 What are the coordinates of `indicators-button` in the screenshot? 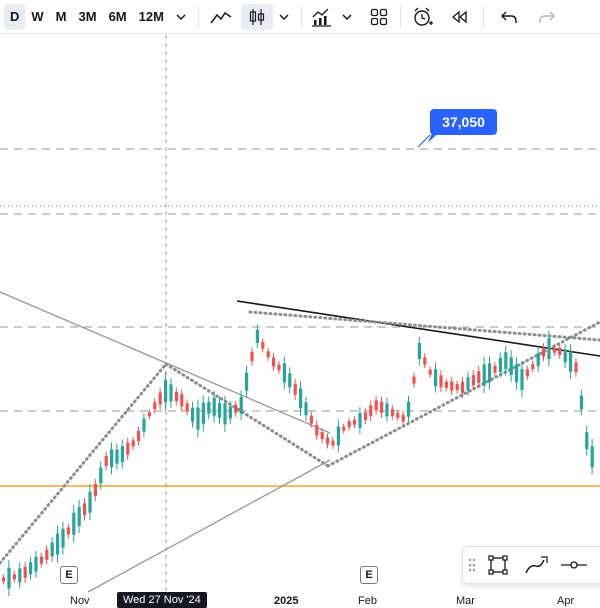 It's located at (322, 17).